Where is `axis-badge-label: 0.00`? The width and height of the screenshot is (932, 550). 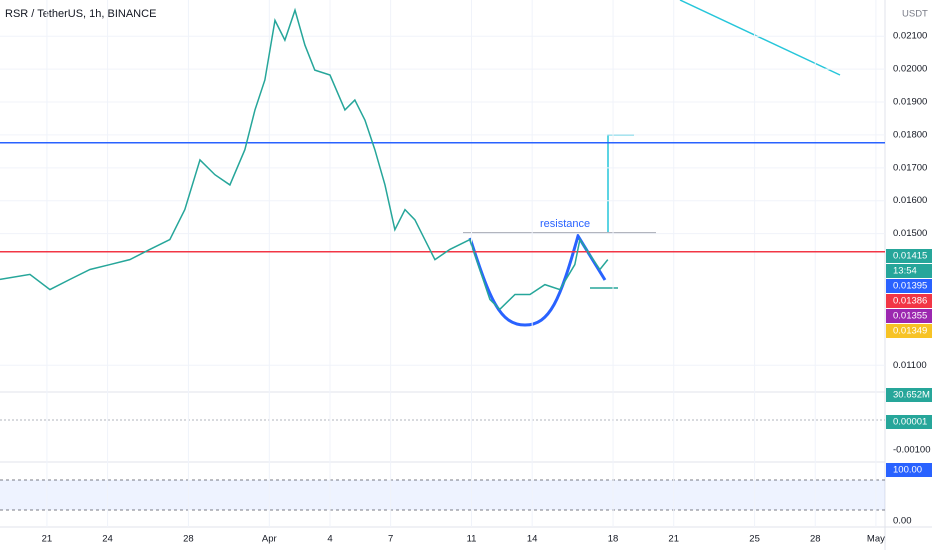 axis-badge-label: 0.00 is located at coordinates (902, 521).